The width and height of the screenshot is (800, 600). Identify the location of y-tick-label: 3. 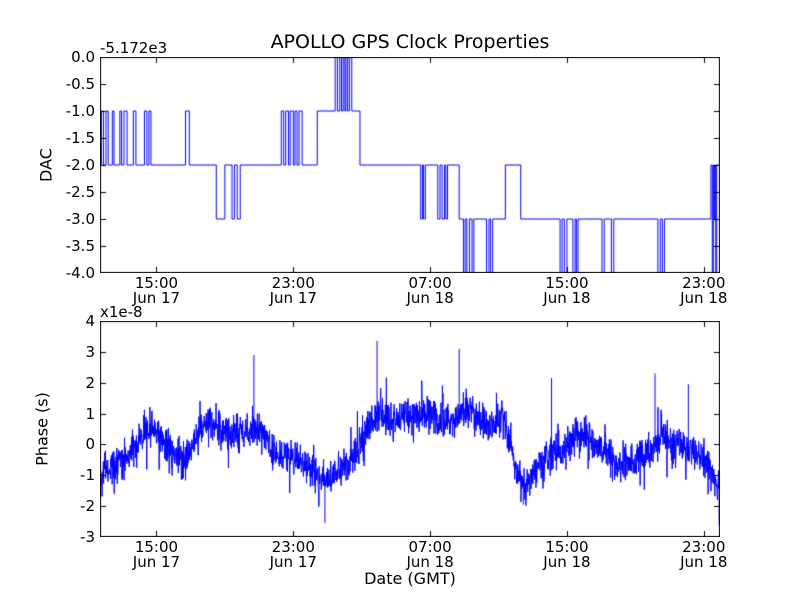
(90, 351).